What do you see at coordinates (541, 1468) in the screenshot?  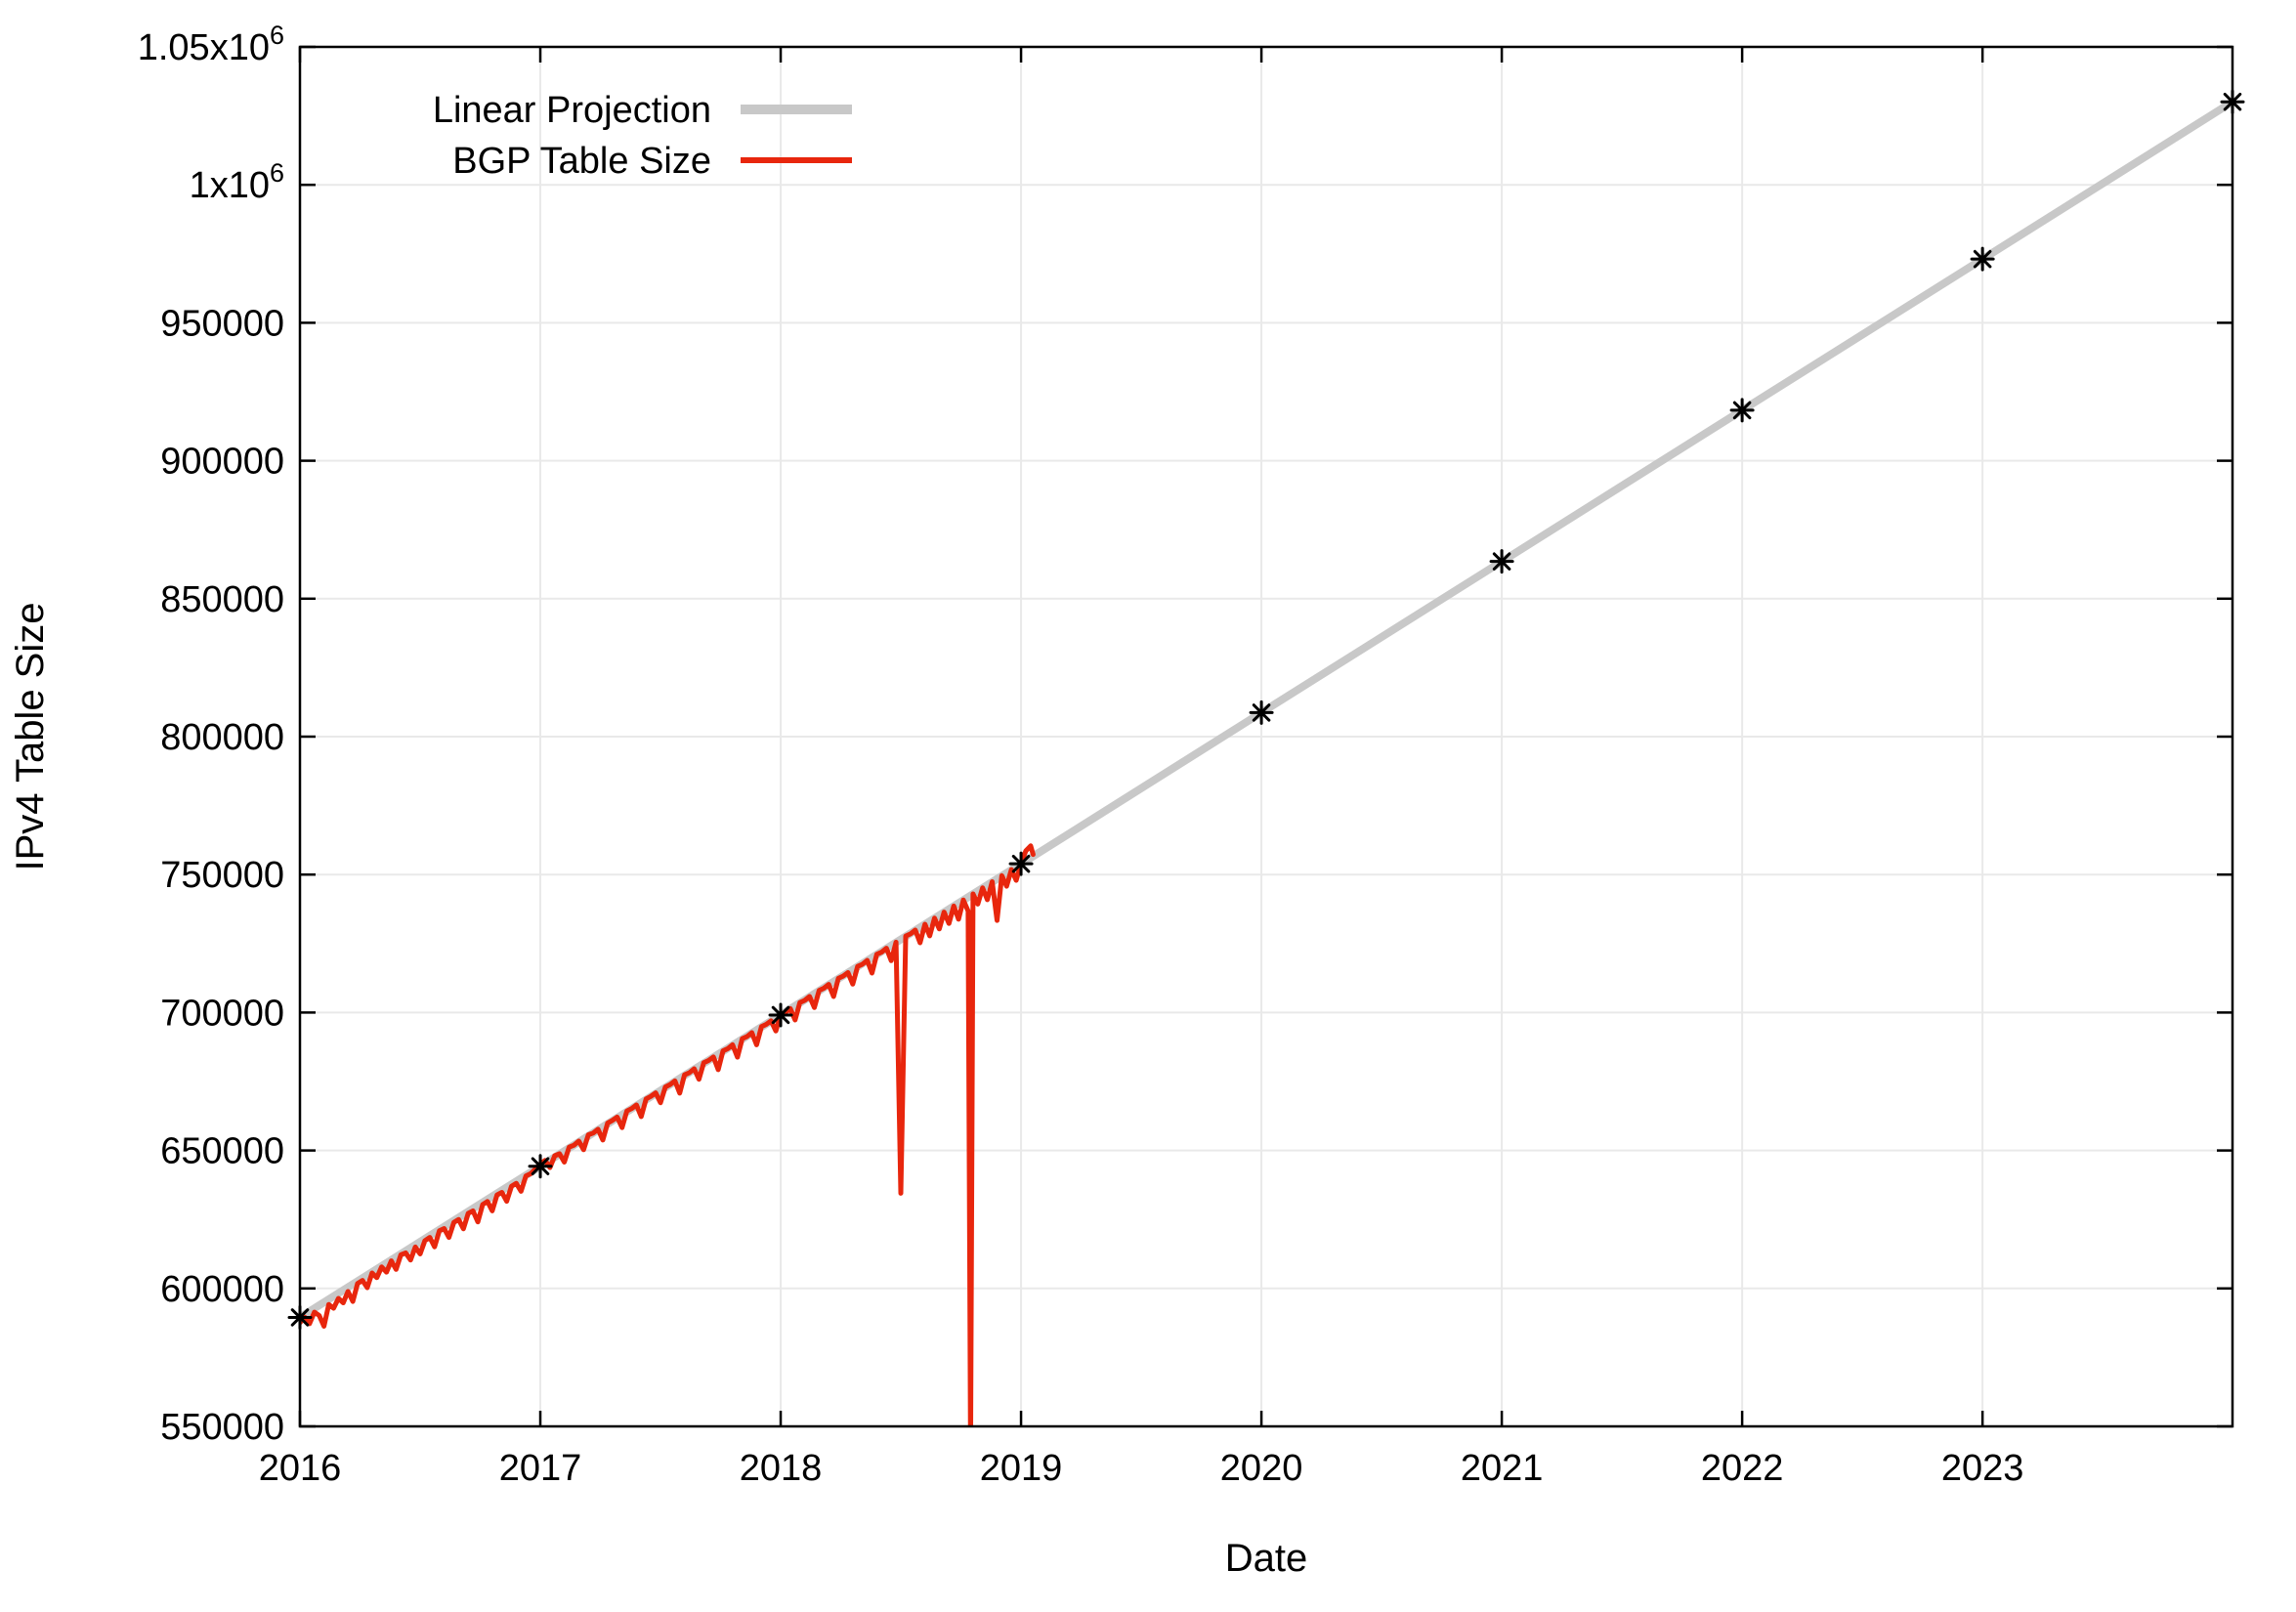 I see `x-tick-label: 2017` at bounding box center [541, 1468].